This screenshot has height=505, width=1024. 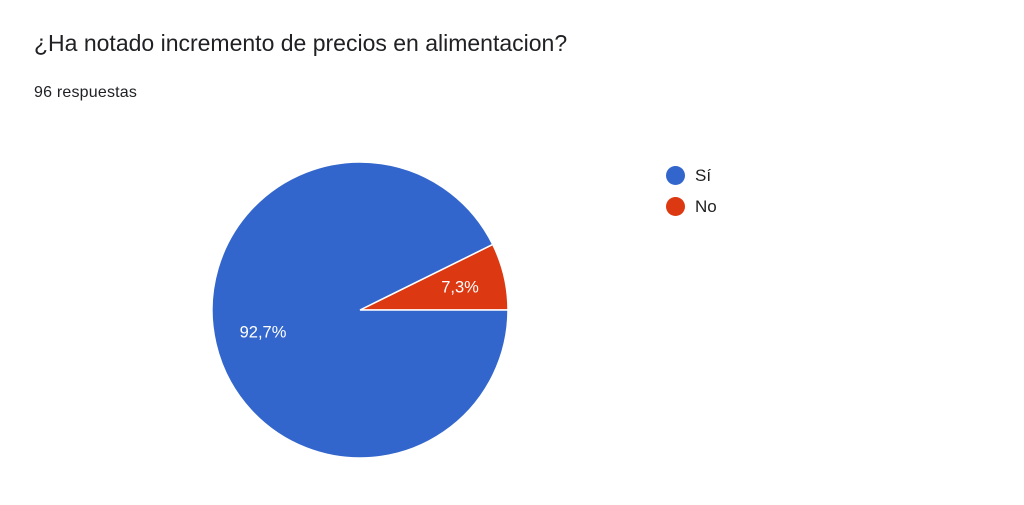 I want to click on legend-swatch-no, so click(x=675, y=206).